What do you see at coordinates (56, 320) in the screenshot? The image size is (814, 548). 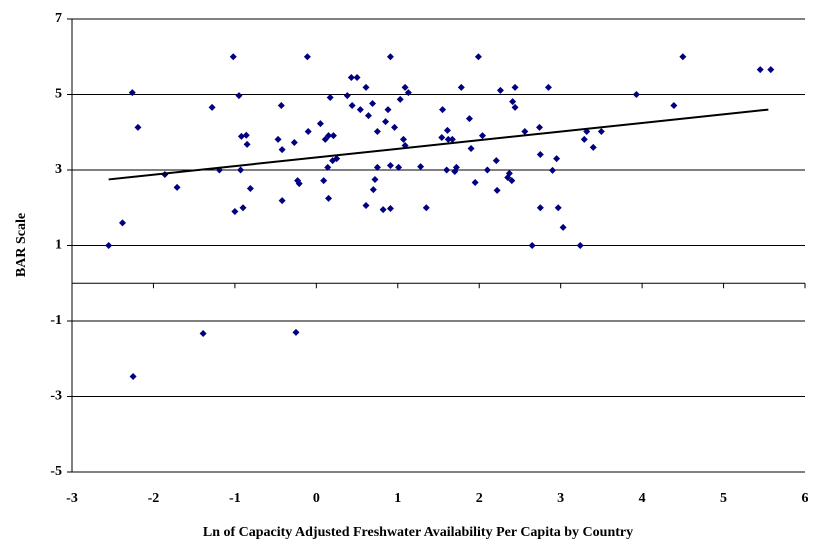 I see `y-tick-label: -1` at bounding box center [56, 320].